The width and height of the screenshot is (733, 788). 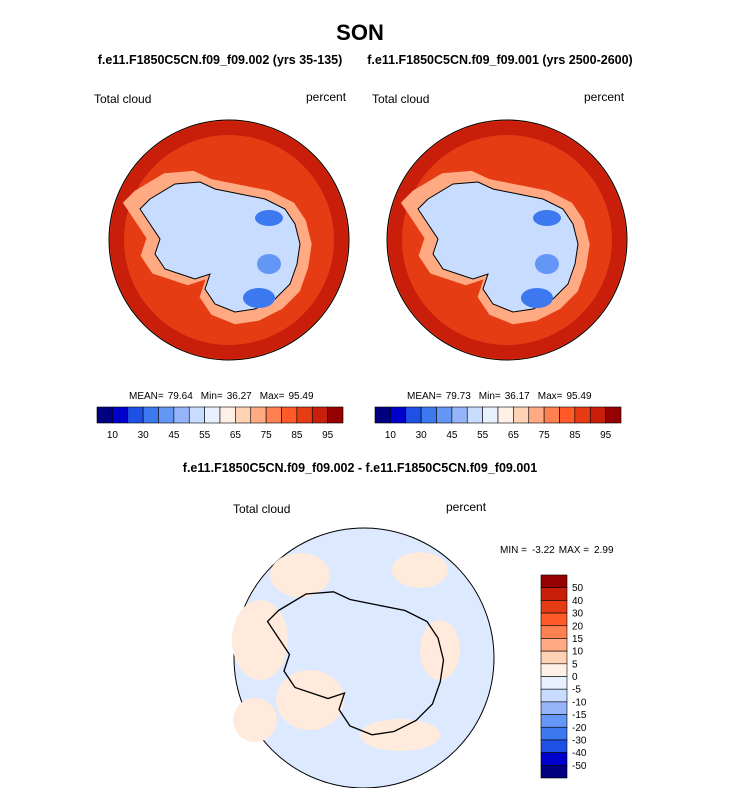 I want to click on colorbar-label: 40, so click(x=578, y=601).